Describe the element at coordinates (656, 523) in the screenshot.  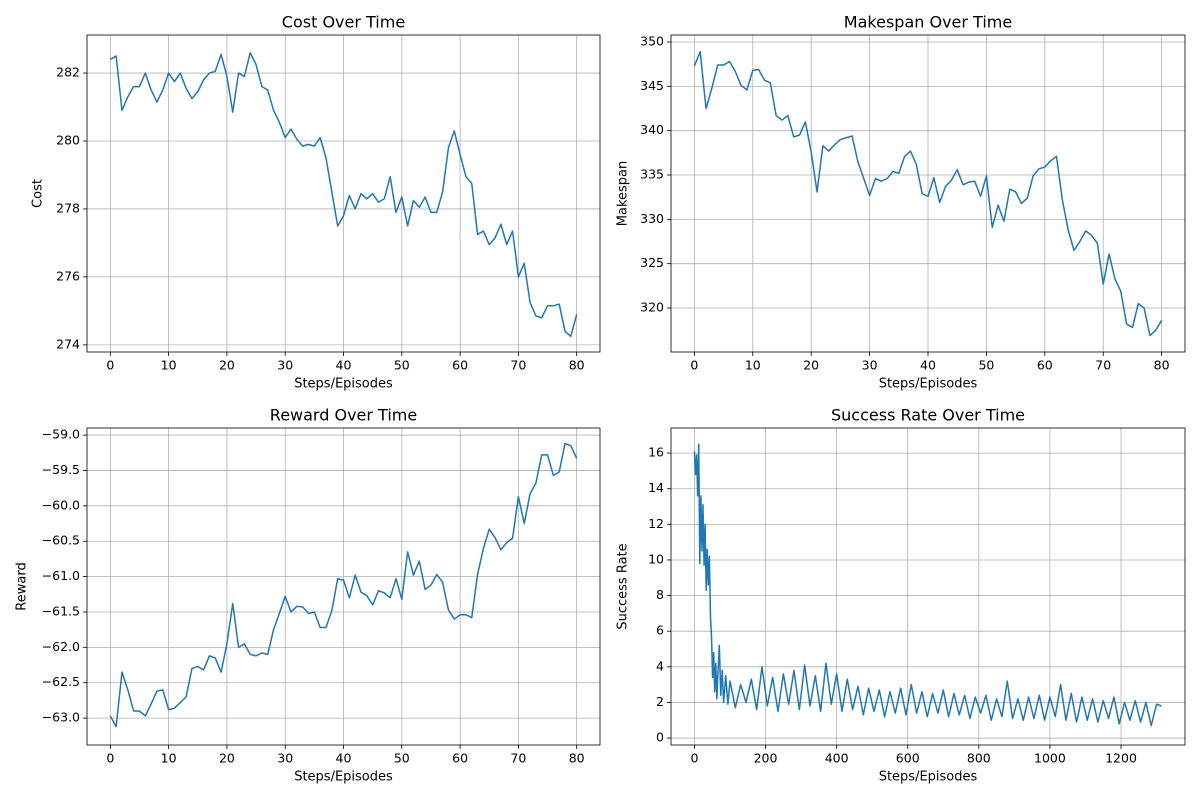
I see `y-tick-label: 12` at that location.